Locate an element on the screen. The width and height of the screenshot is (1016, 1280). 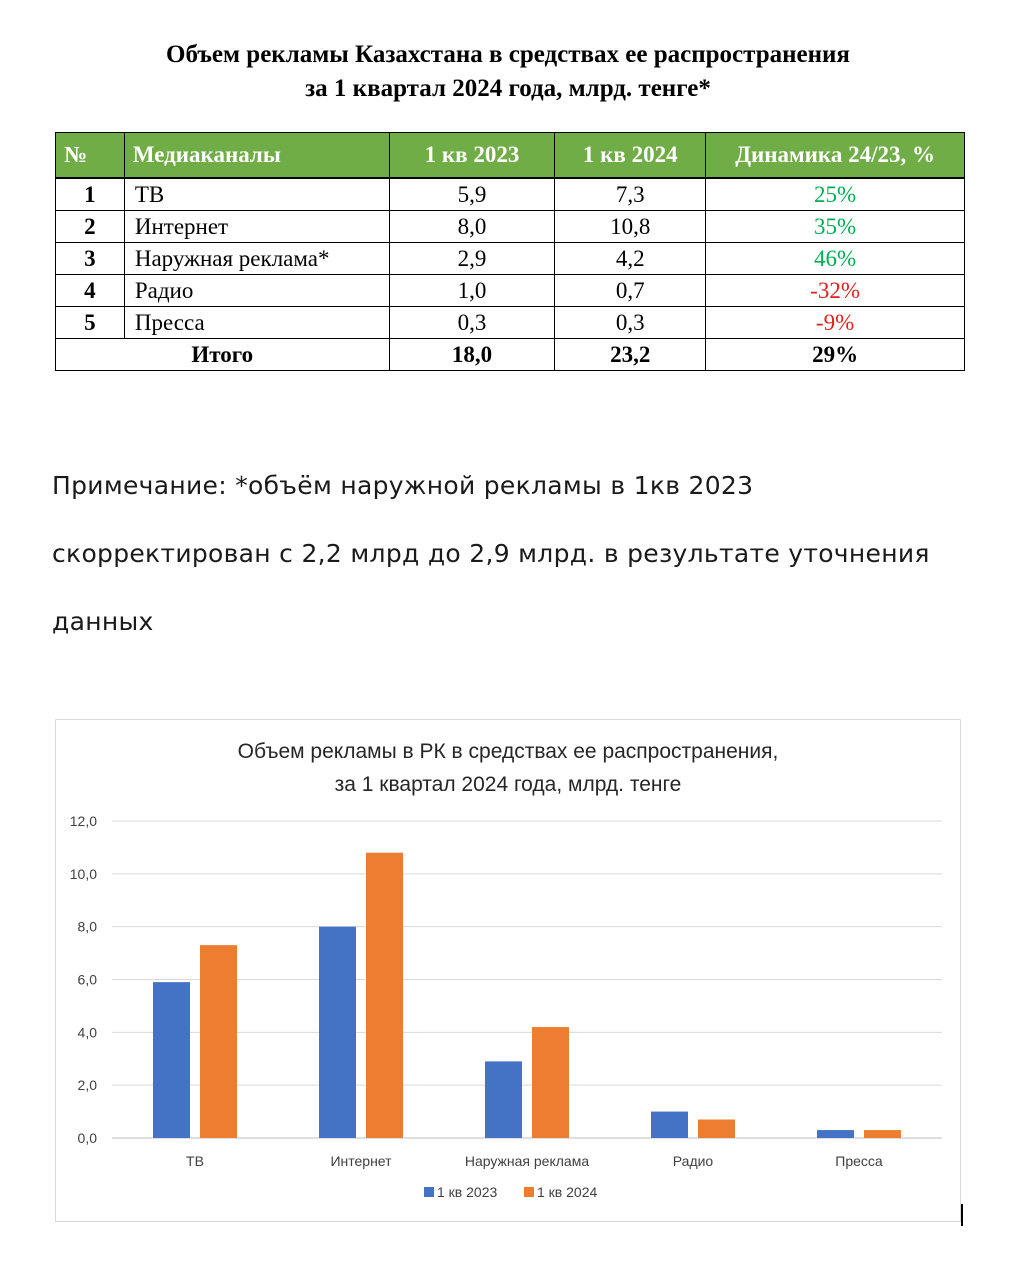
x-tick-label: Наружная реклама is located at coordinates (527, 1161).